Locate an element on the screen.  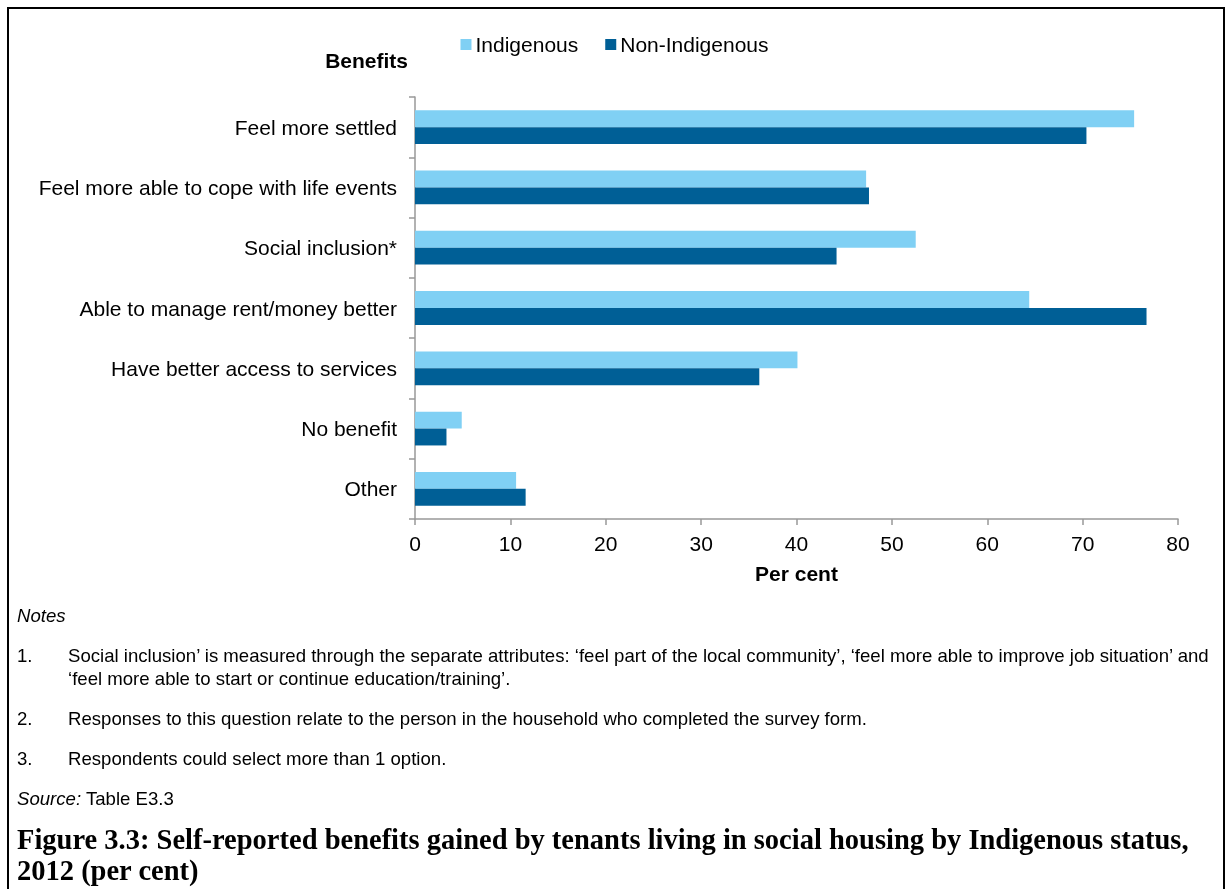
y-tick-label: Able to manage rent/money better is located at coordinates (238, 308).